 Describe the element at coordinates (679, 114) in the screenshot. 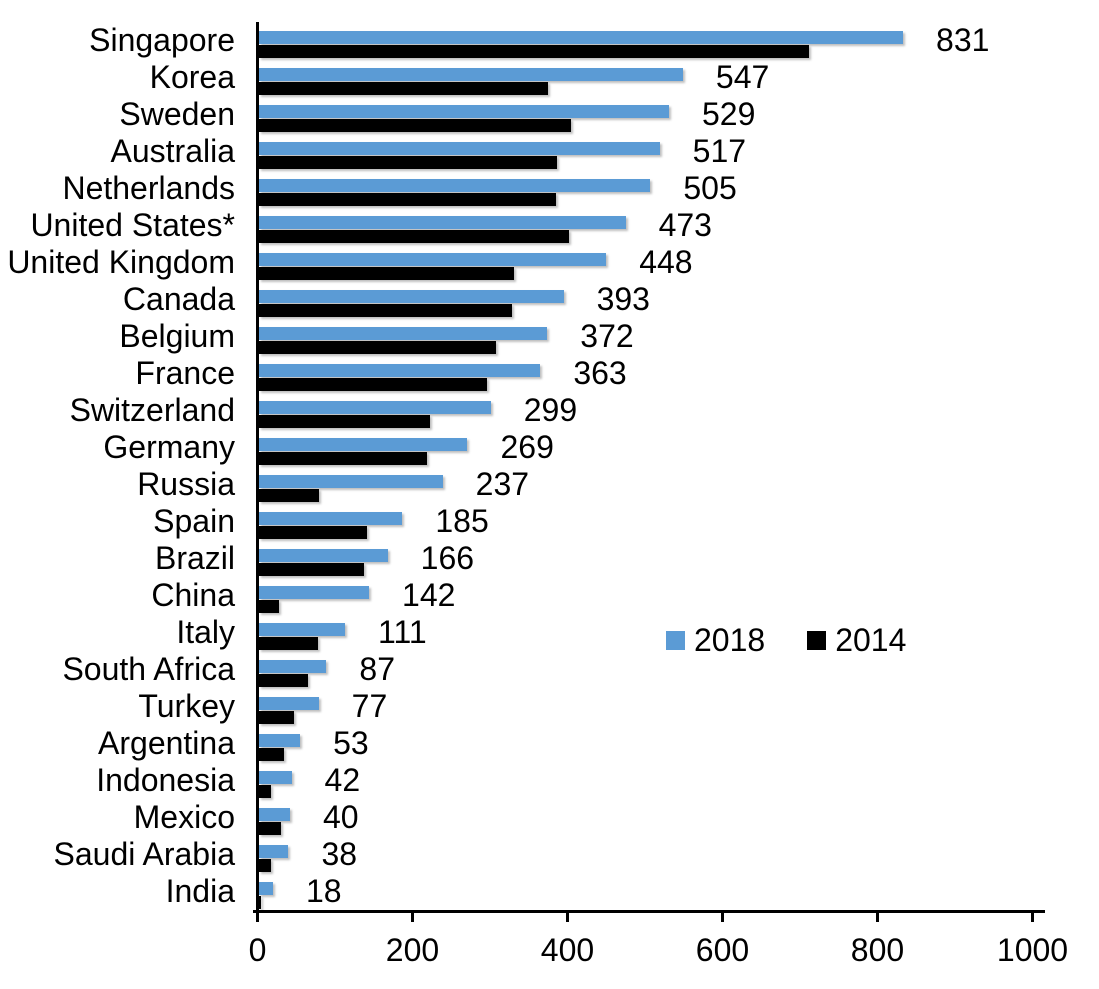

I see `bar-group: 529` at that location.